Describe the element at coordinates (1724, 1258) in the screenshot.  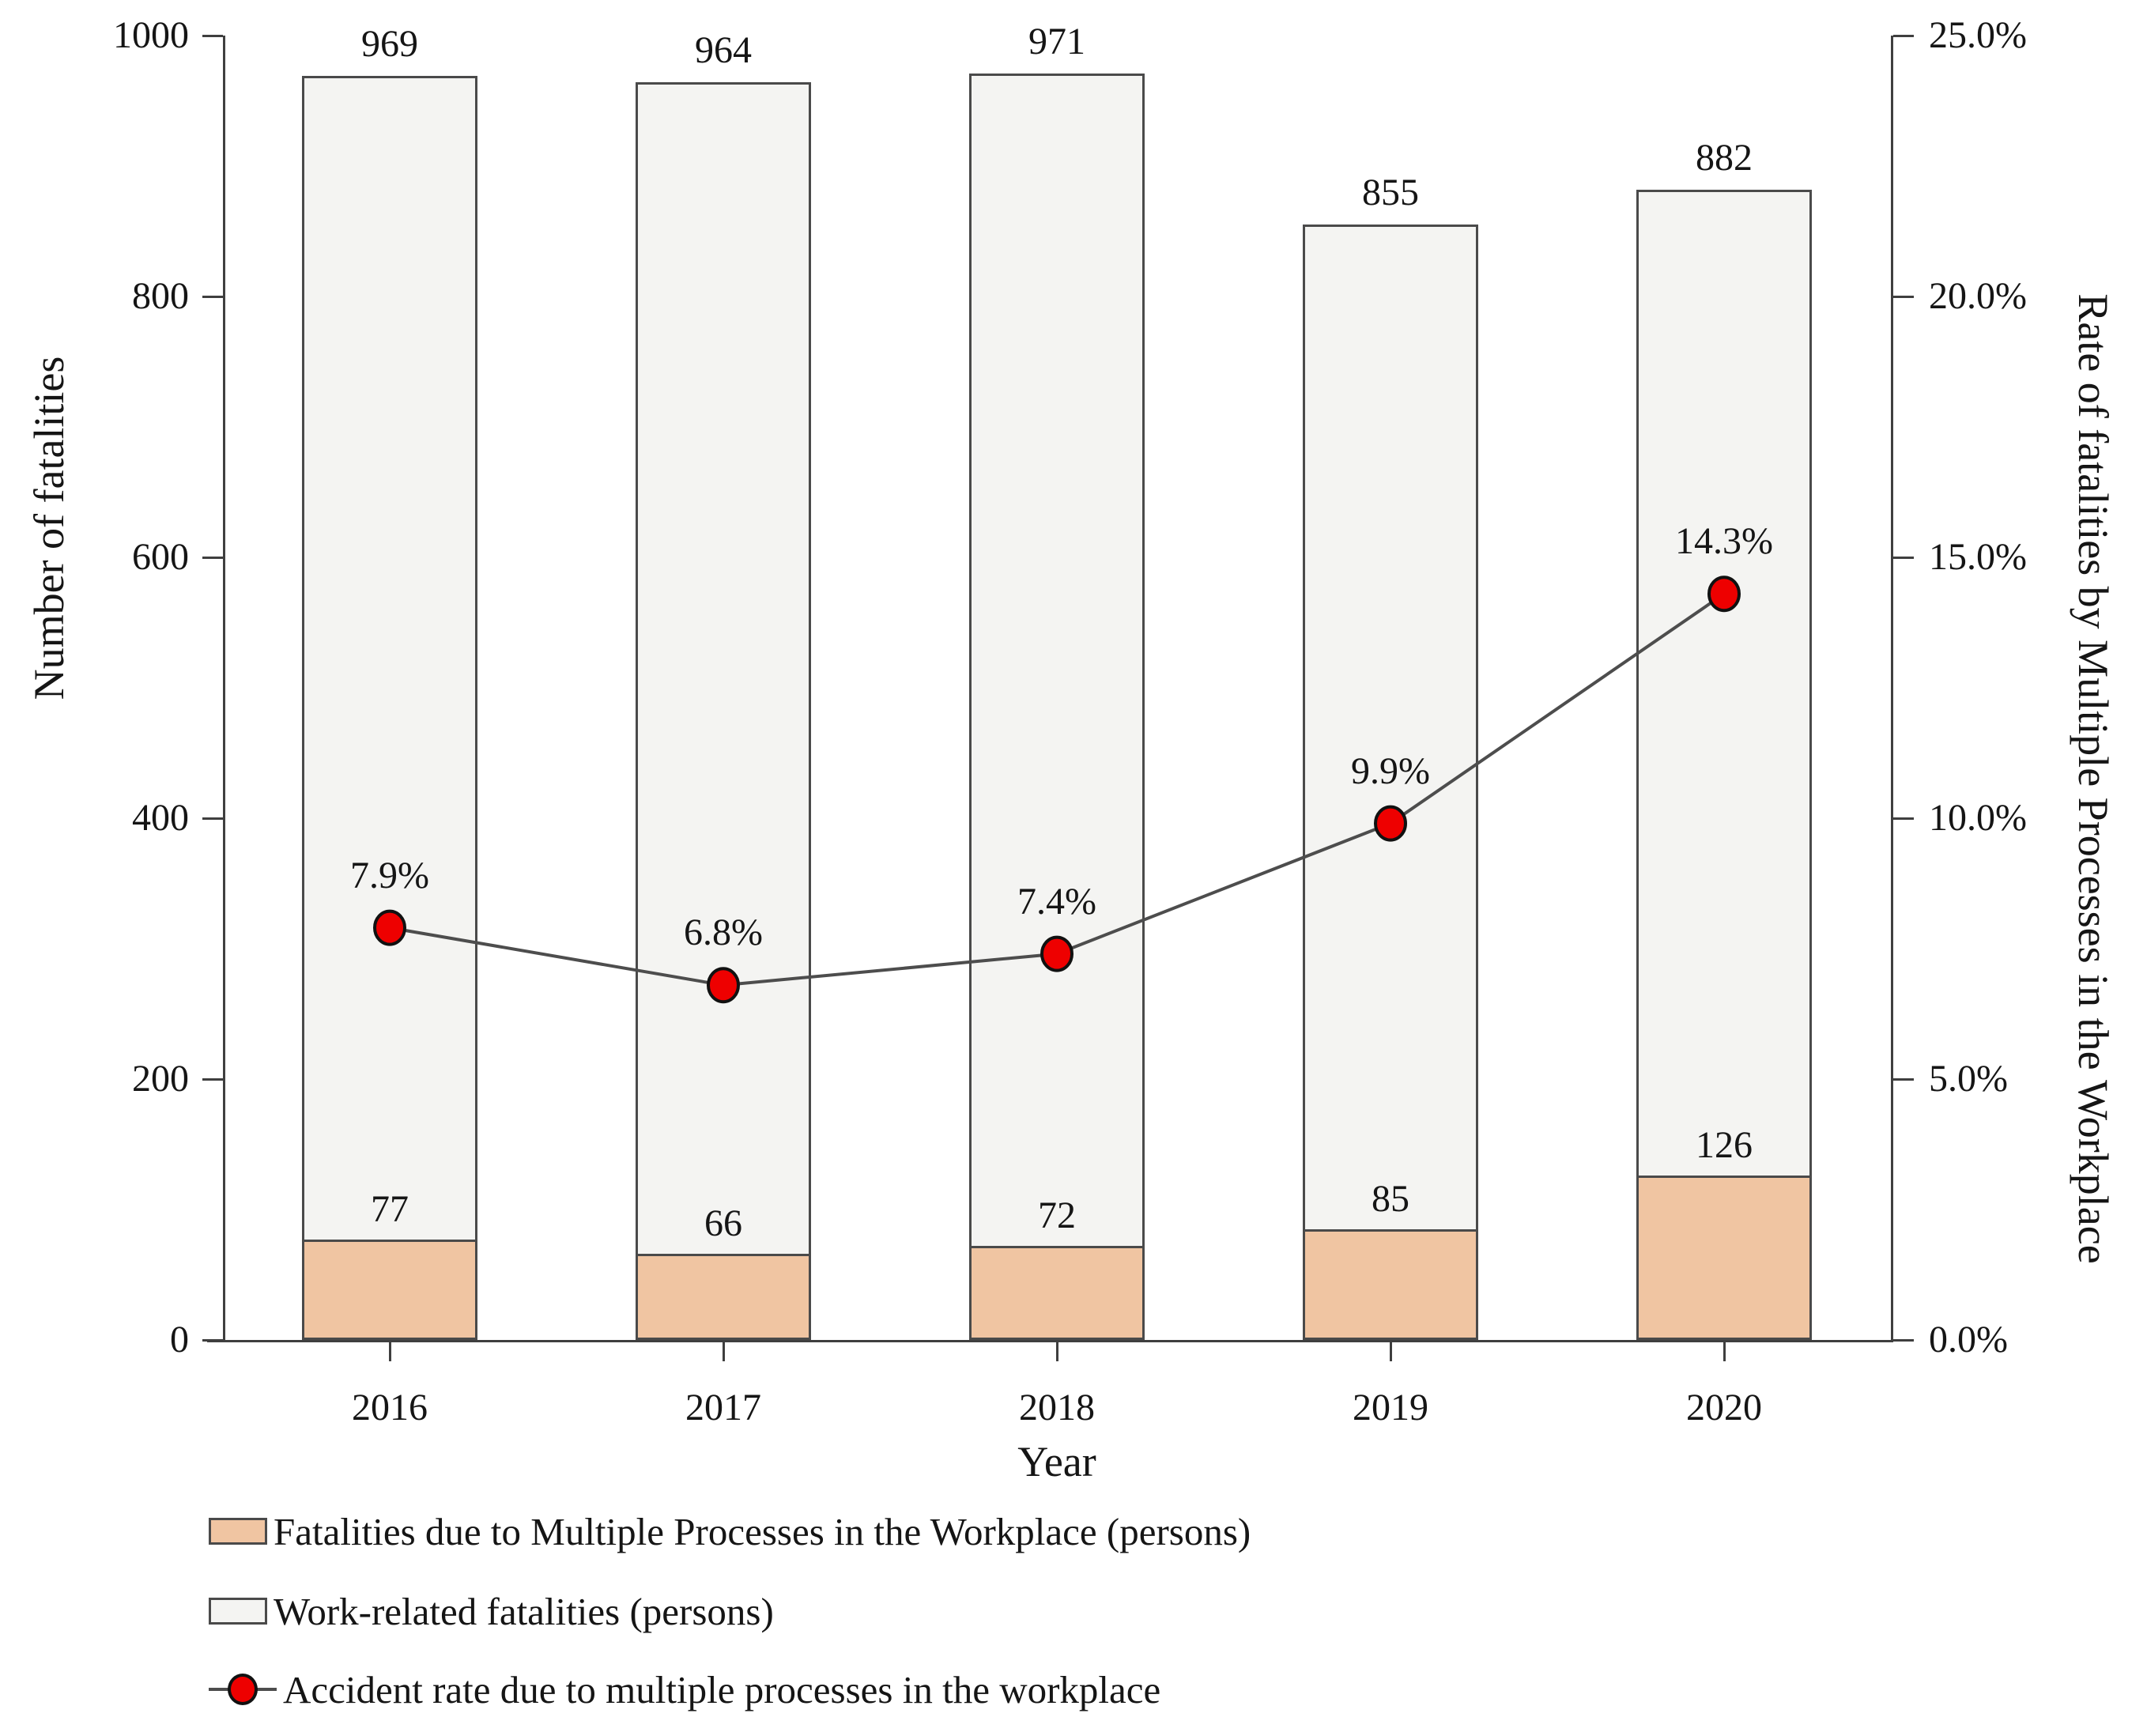
I see `multiple-processes-bar-2020` at that location.